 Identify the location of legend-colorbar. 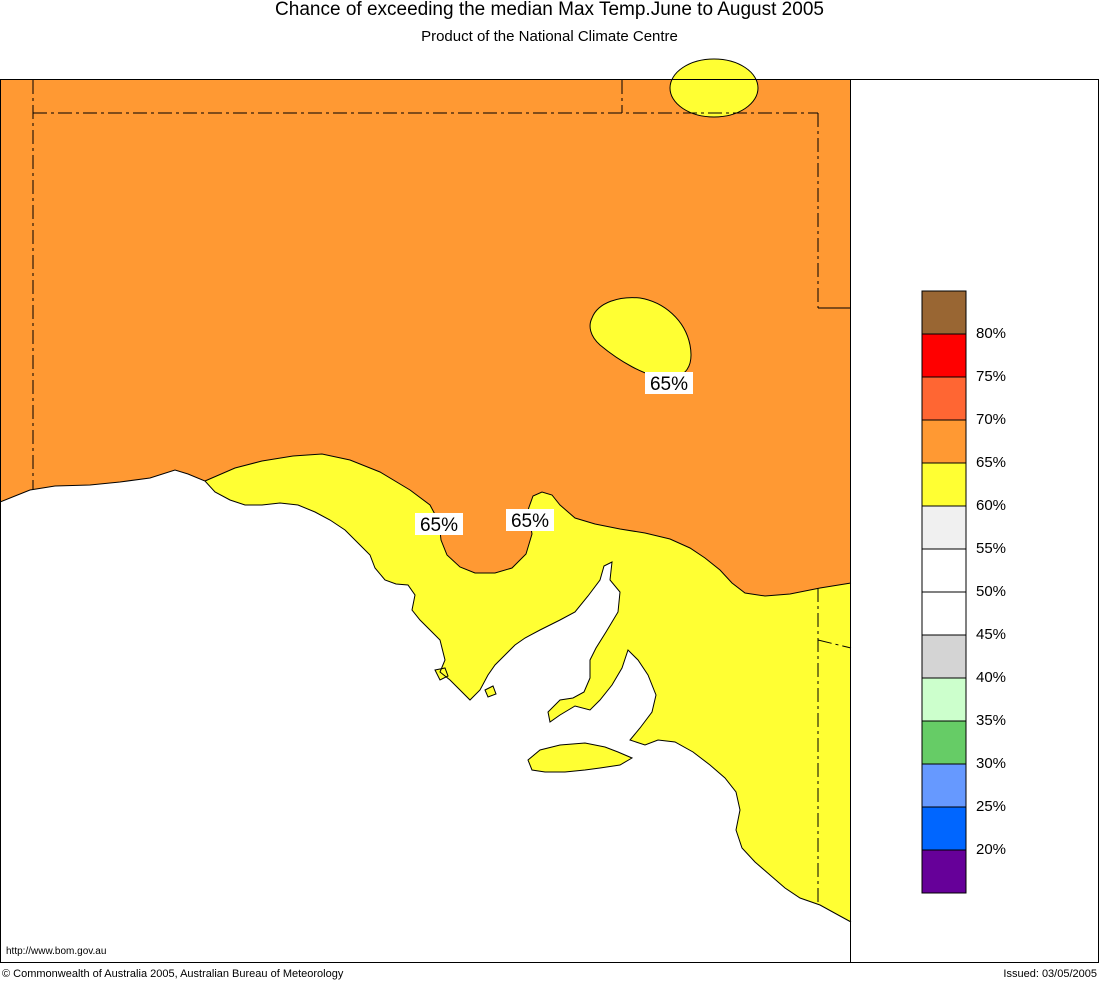
(944, 592).